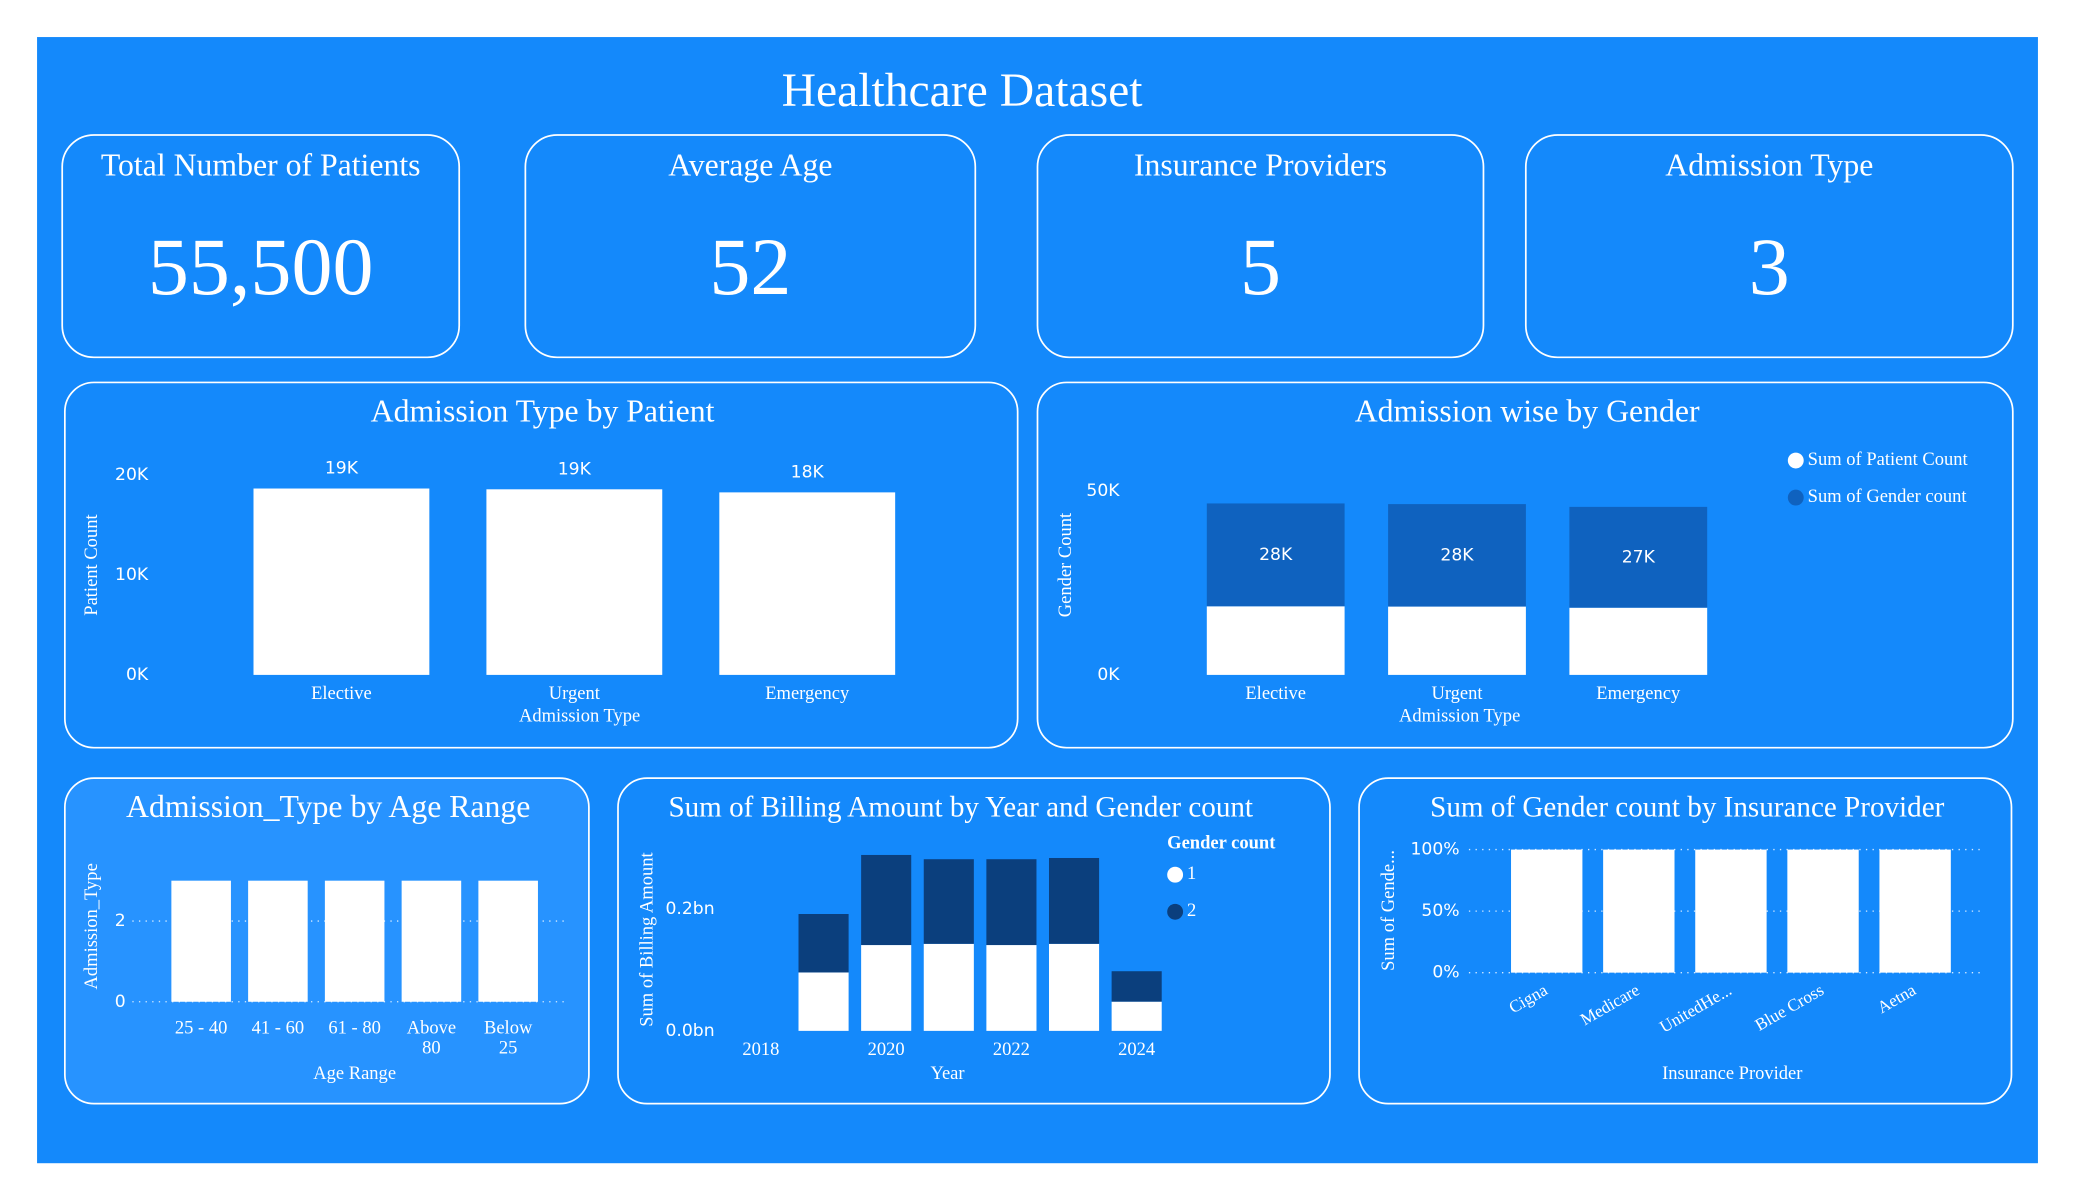 This screenshot has height=1200, width=2075. I want to click on card-value: 3, so click(1769, 266).